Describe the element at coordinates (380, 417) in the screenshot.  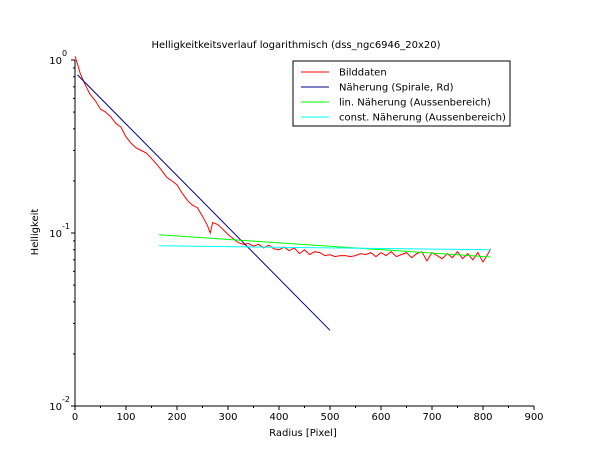
I see `x-tick-label: 600` at that location.